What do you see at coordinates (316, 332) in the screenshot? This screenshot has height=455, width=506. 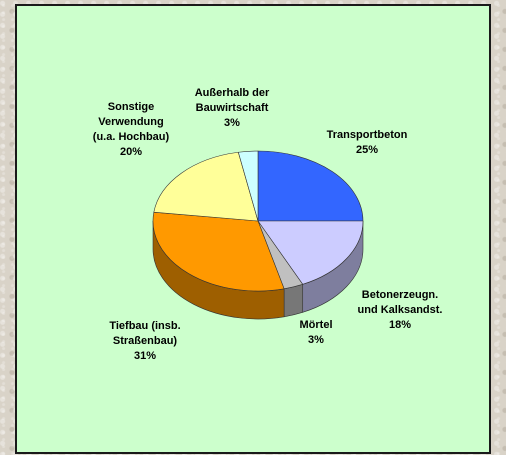 I see `slice-label: Mörtel 3%` at bounding box center [316, 332].